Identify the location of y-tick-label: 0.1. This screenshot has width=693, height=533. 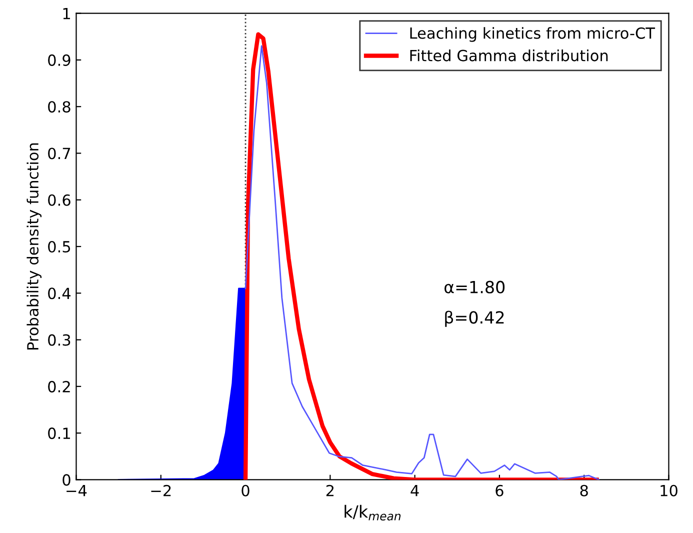
(59, 434).